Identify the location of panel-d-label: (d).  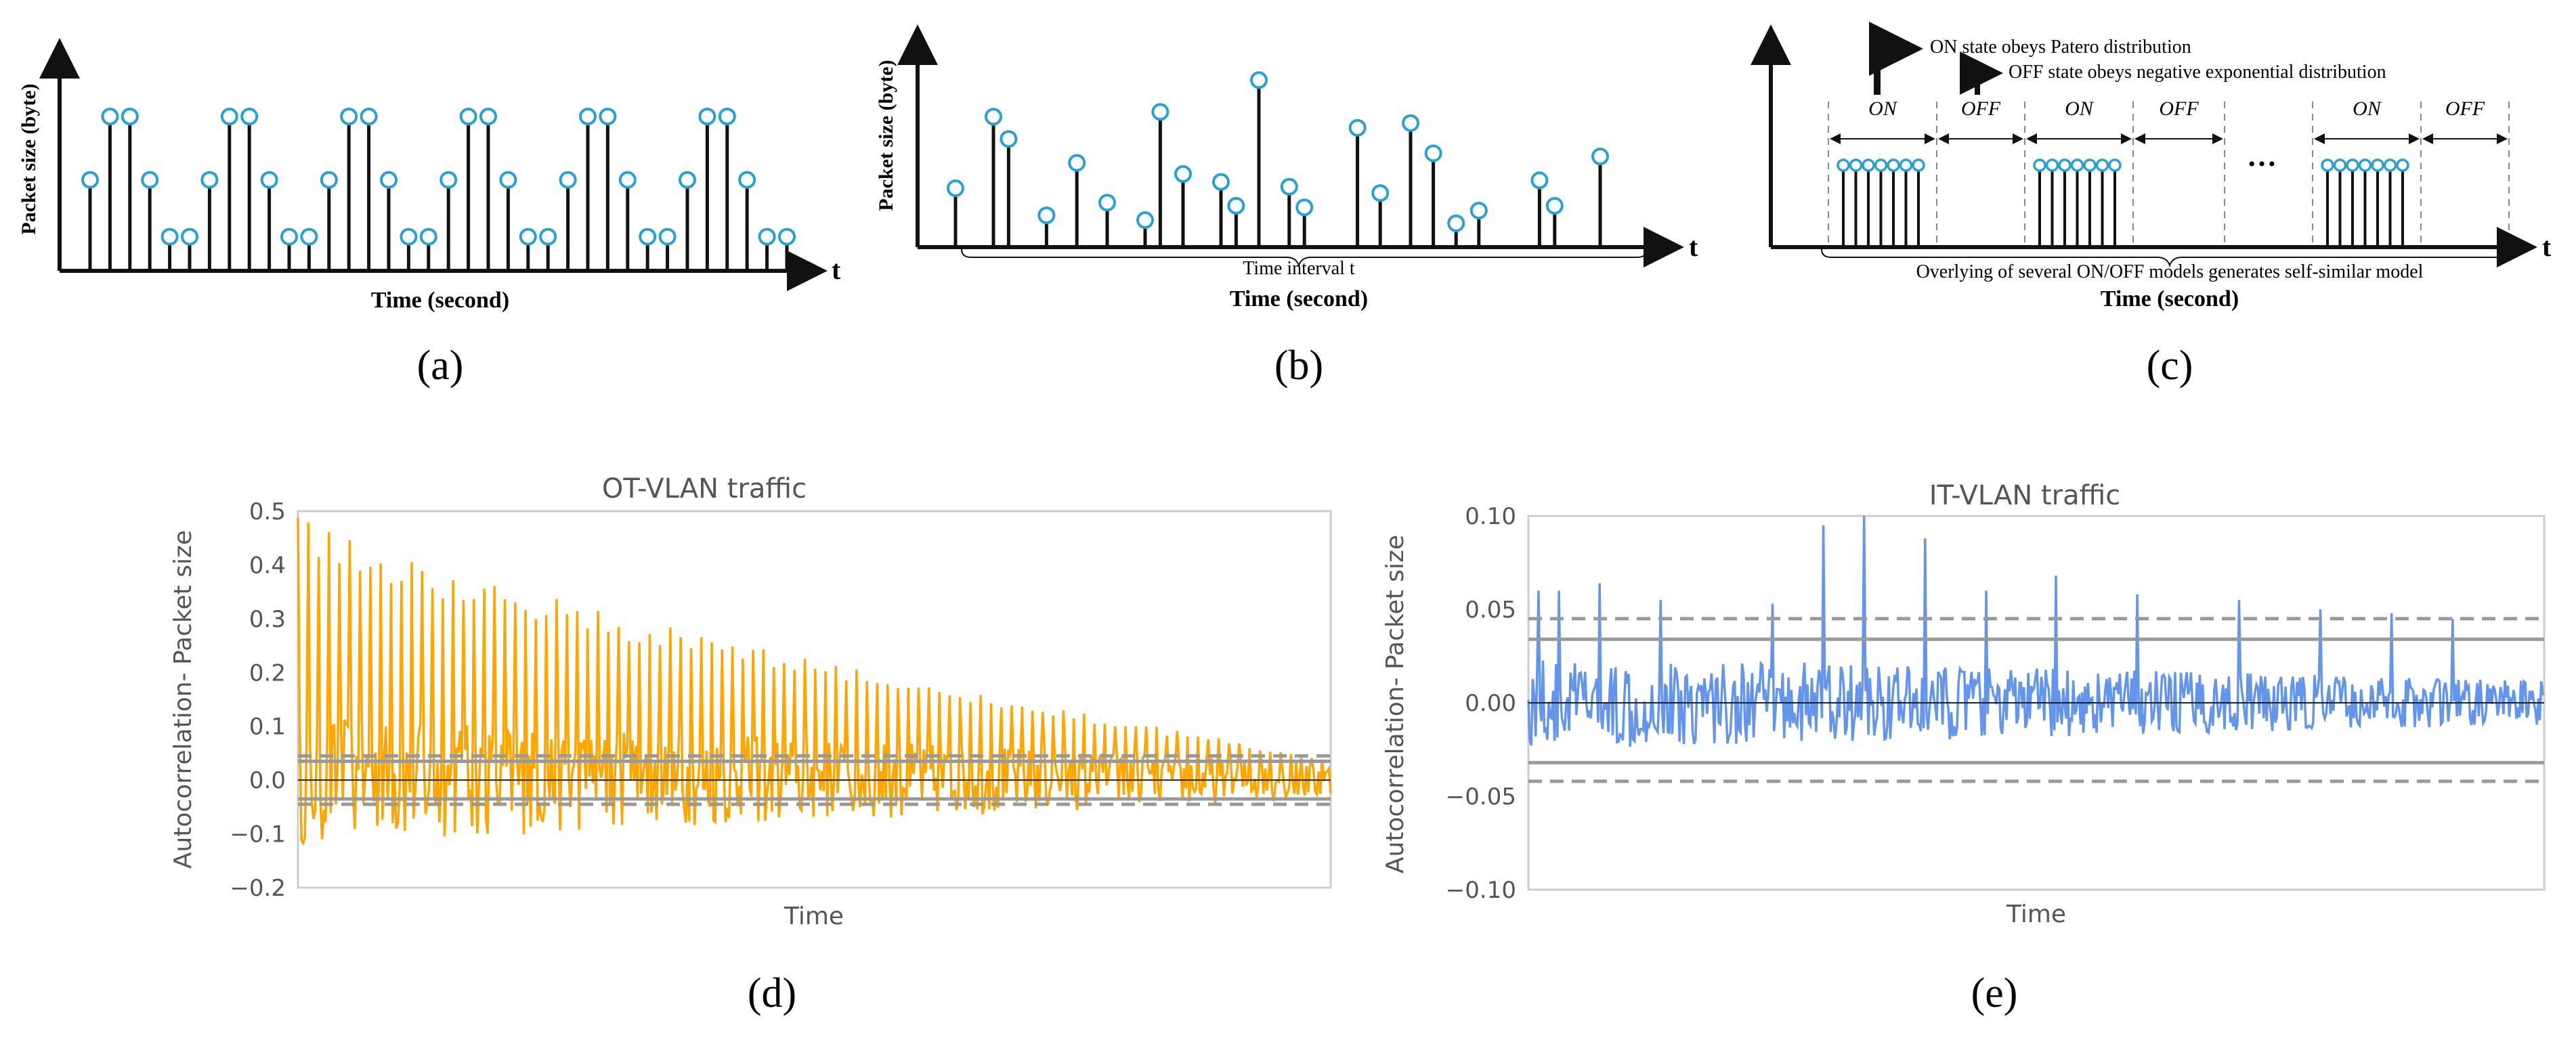
(772, 993).